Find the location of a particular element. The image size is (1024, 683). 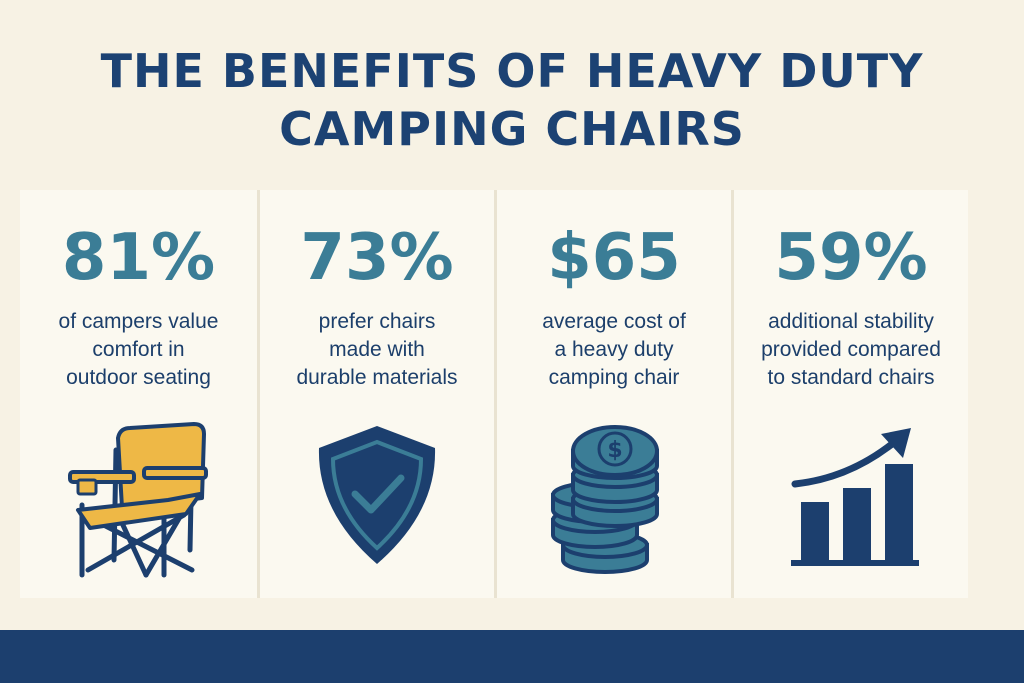

footer-band is located at coordinates (512, 656).